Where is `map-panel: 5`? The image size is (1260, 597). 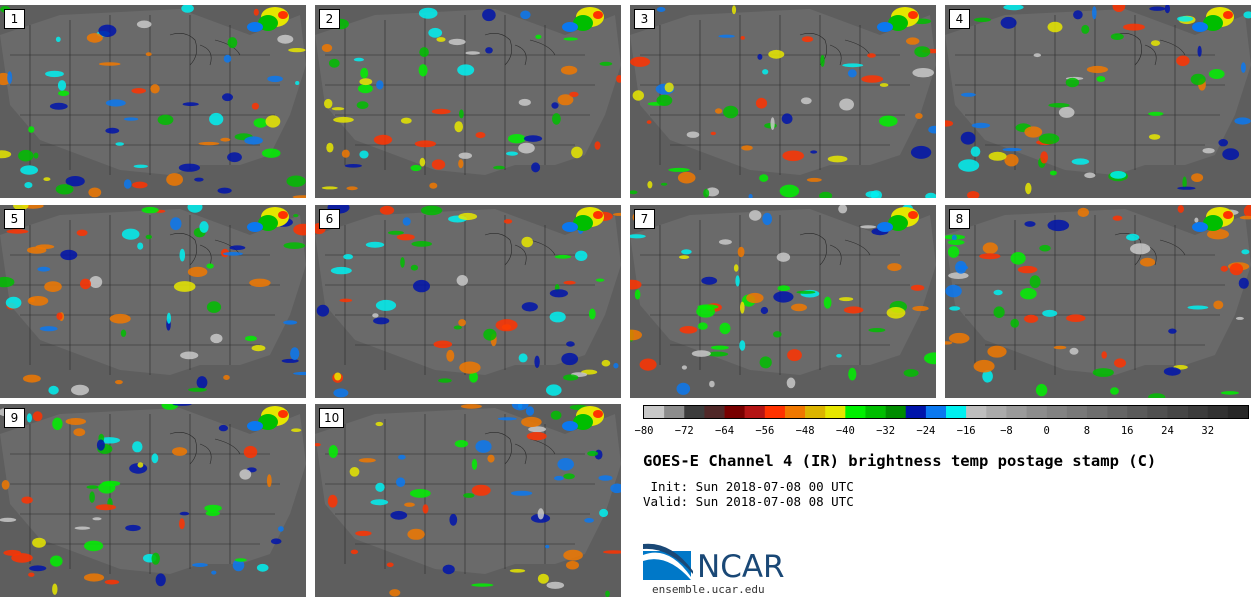
map-panel: 5 is located at coordinates (153, 301).